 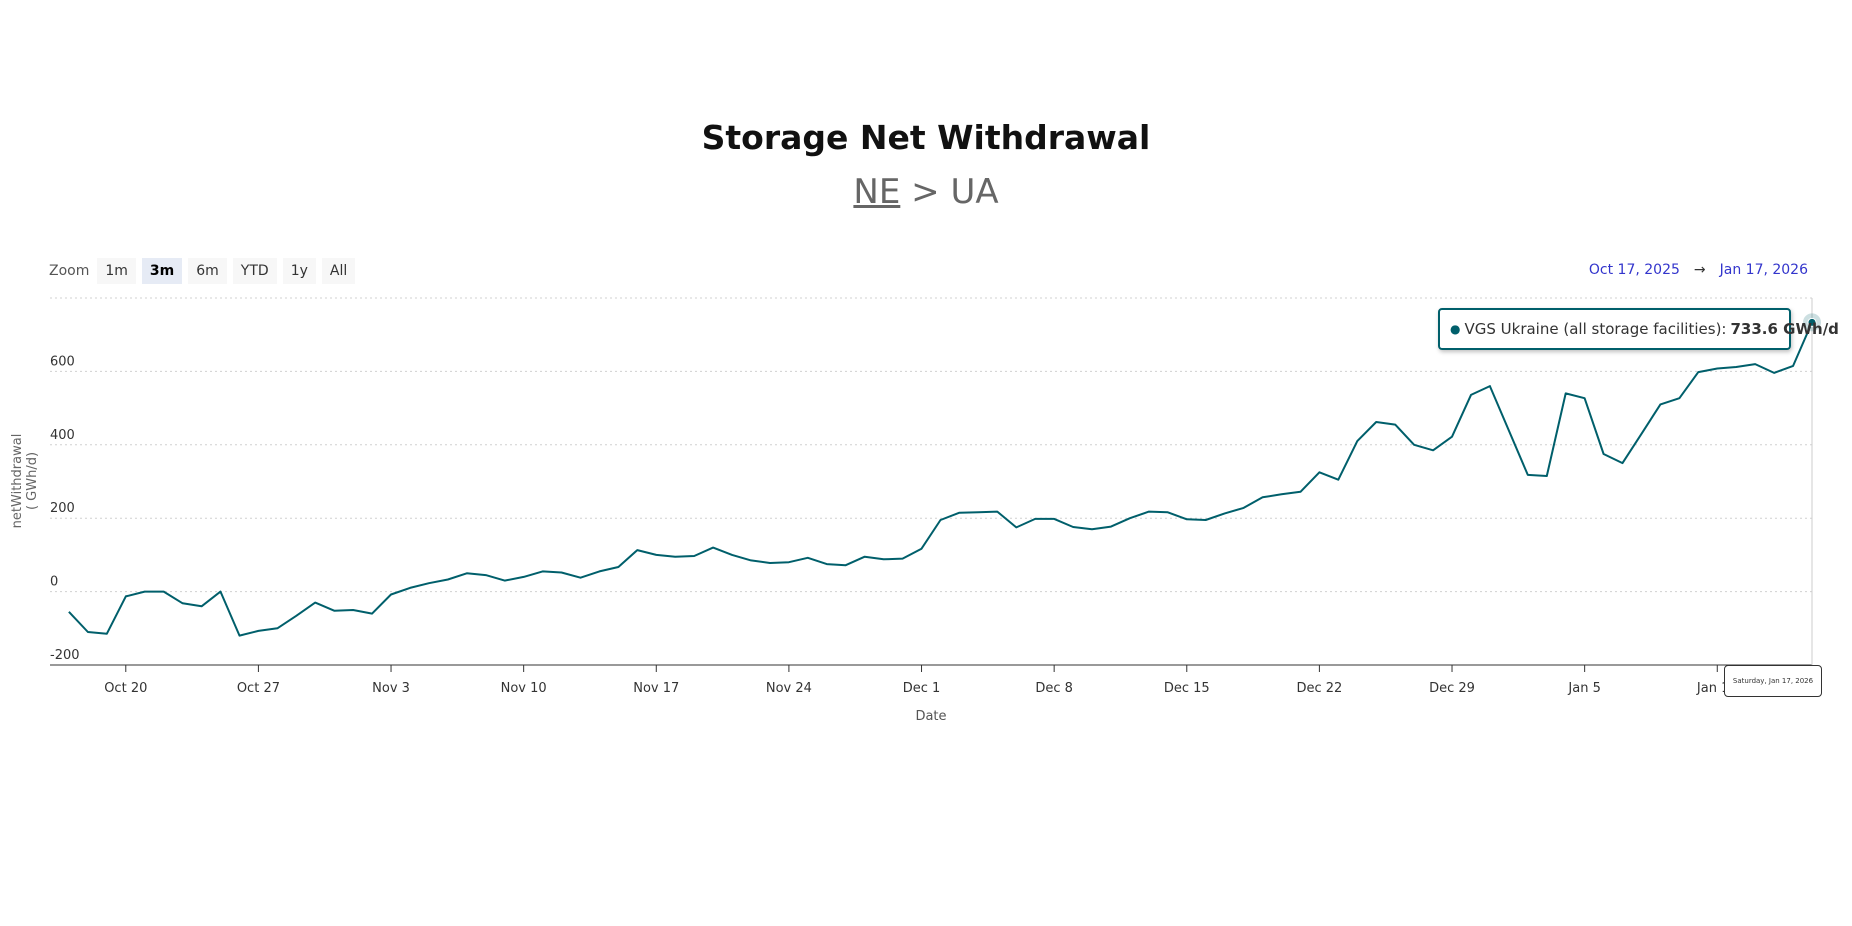 What do you see at coordinates (258, 688) in the screenshot?
I see `x-tick-label: Oct 27` at bounding box center [258, 688].